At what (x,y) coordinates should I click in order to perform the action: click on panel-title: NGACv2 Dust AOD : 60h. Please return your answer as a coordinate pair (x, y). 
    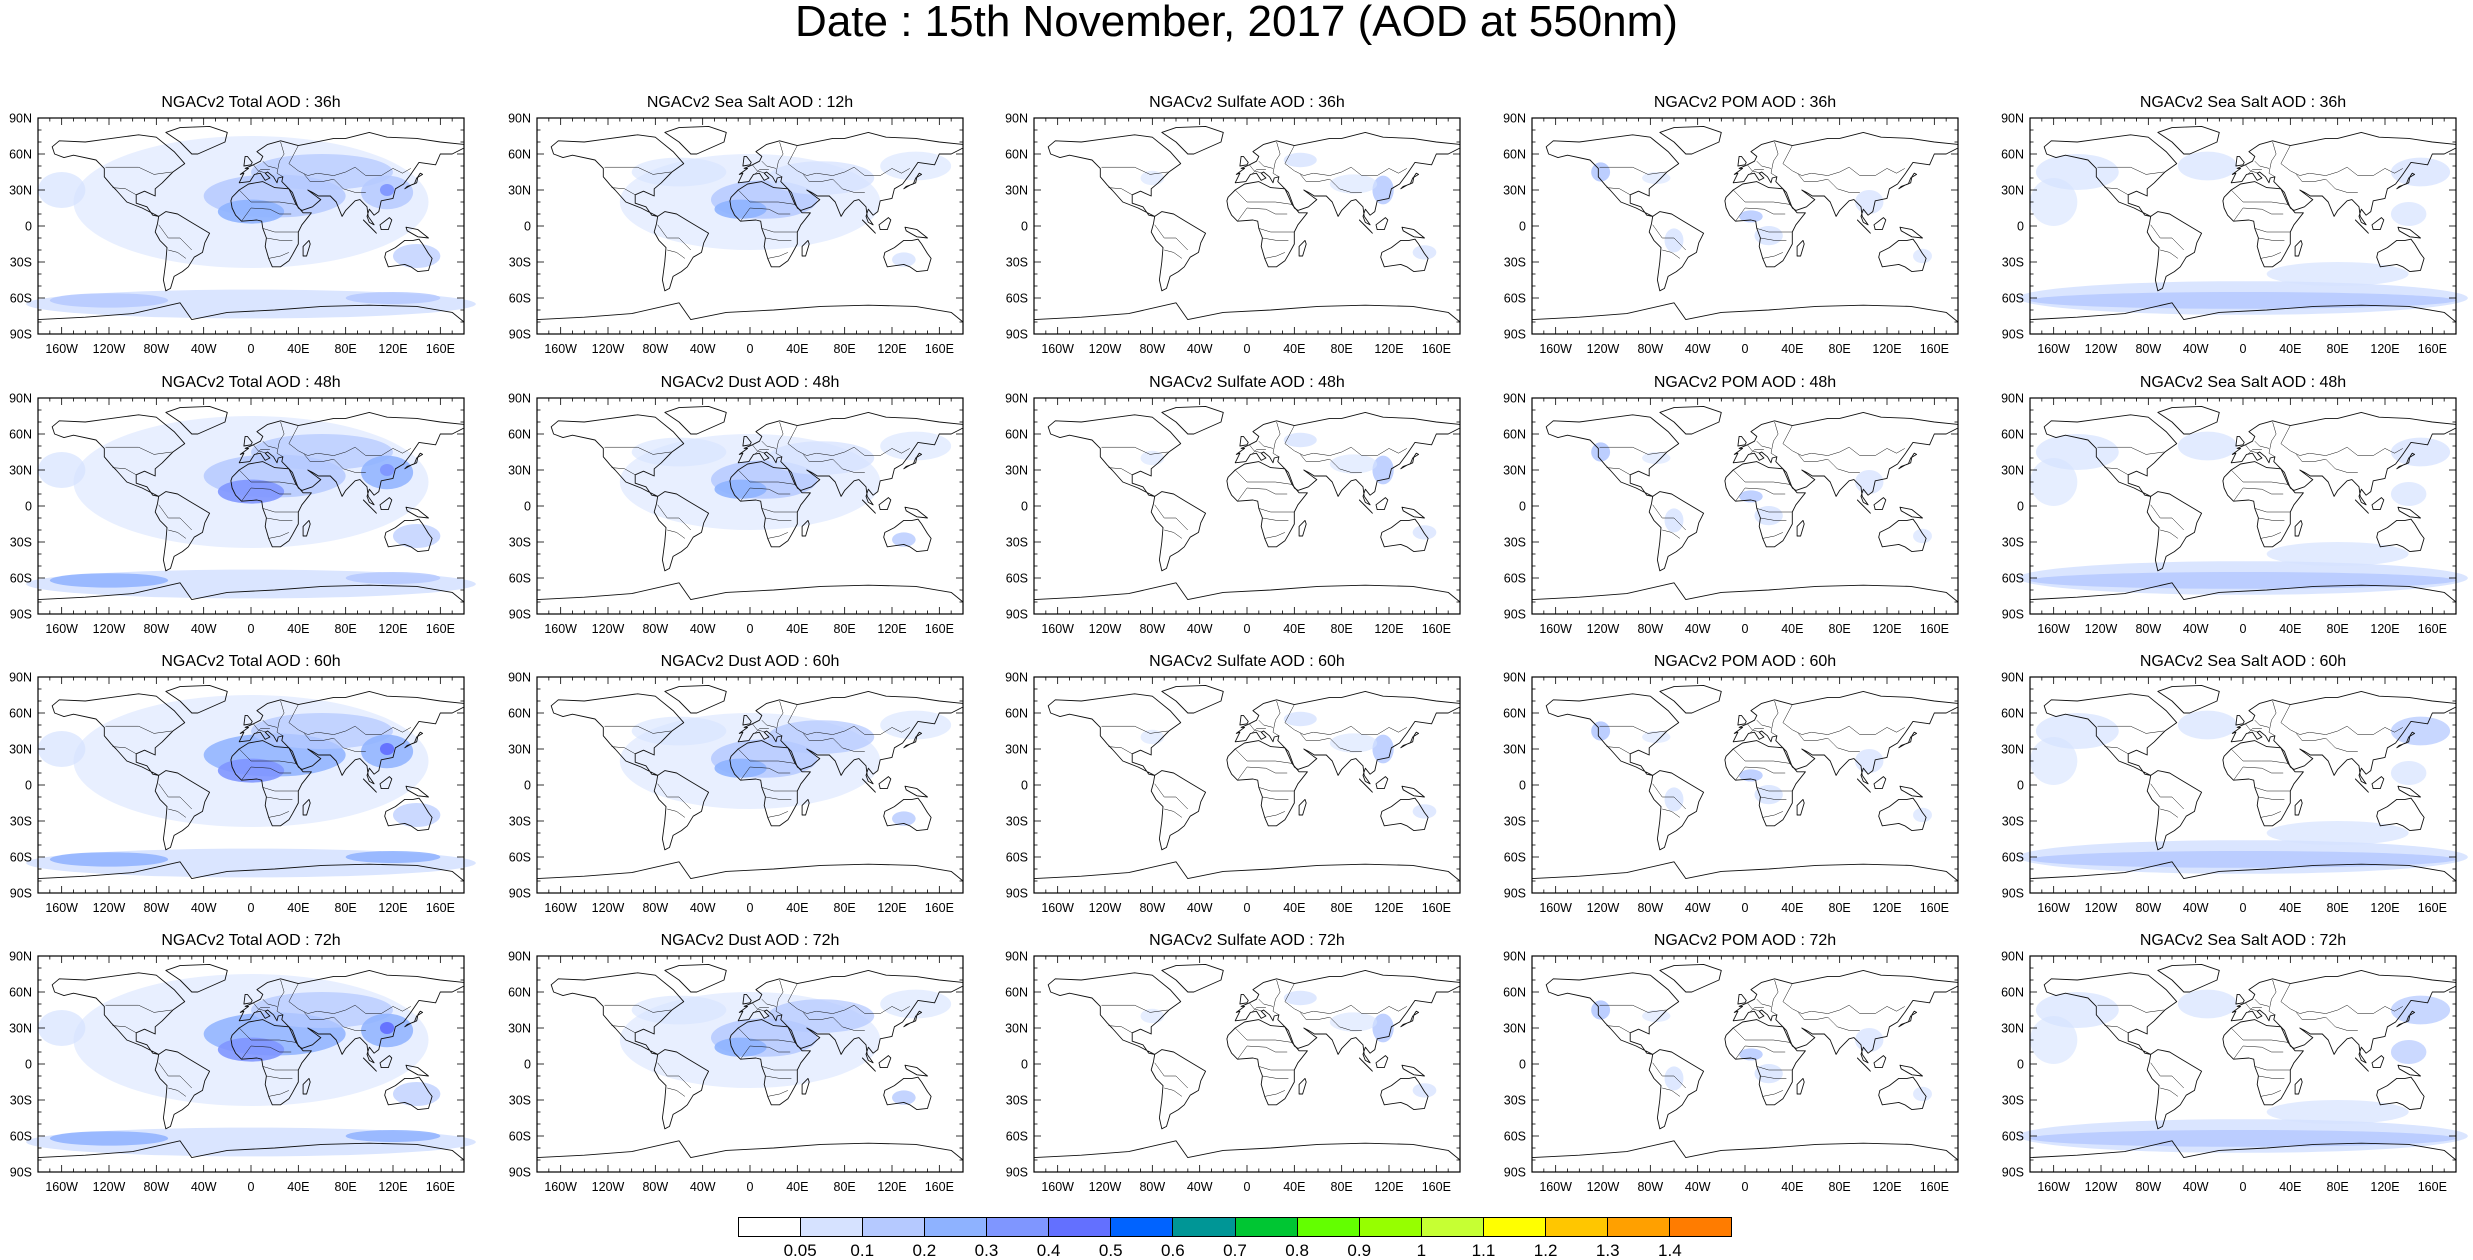
    Looking at the image, I should click on (750, 661).